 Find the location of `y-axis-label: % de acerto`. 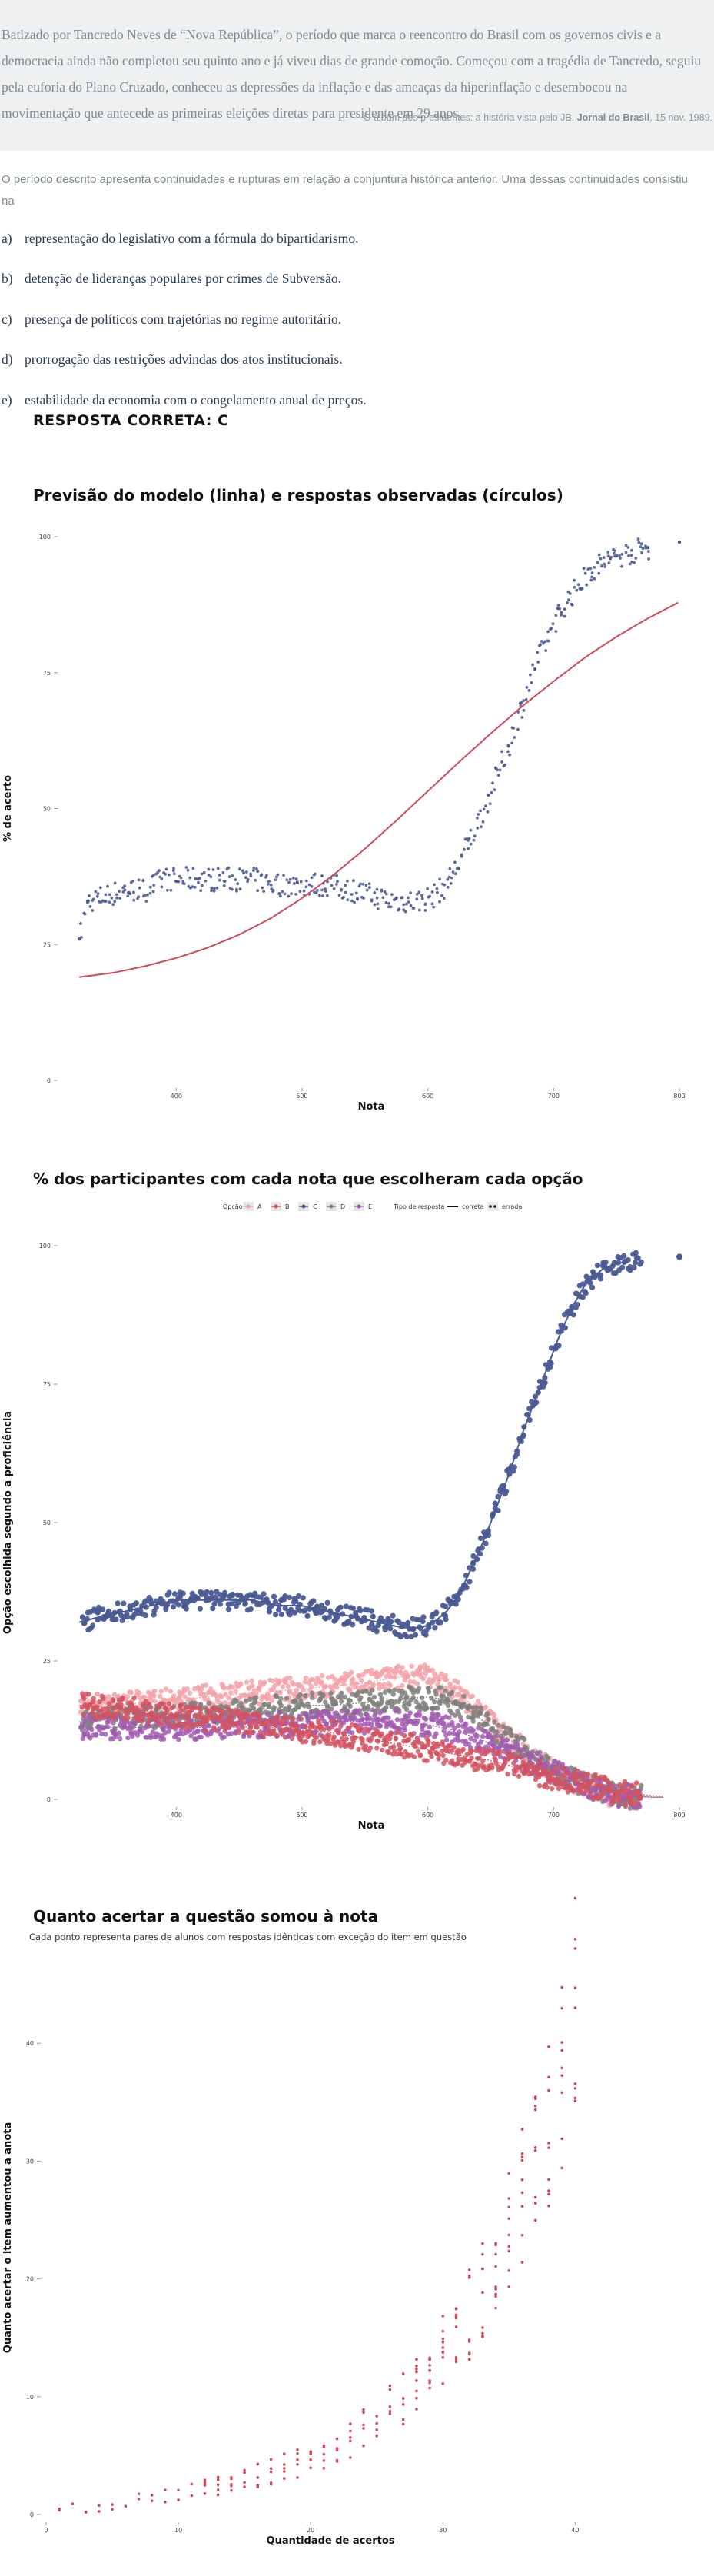

y-axis-label: % de acerto is located at coordinates (8, 809).